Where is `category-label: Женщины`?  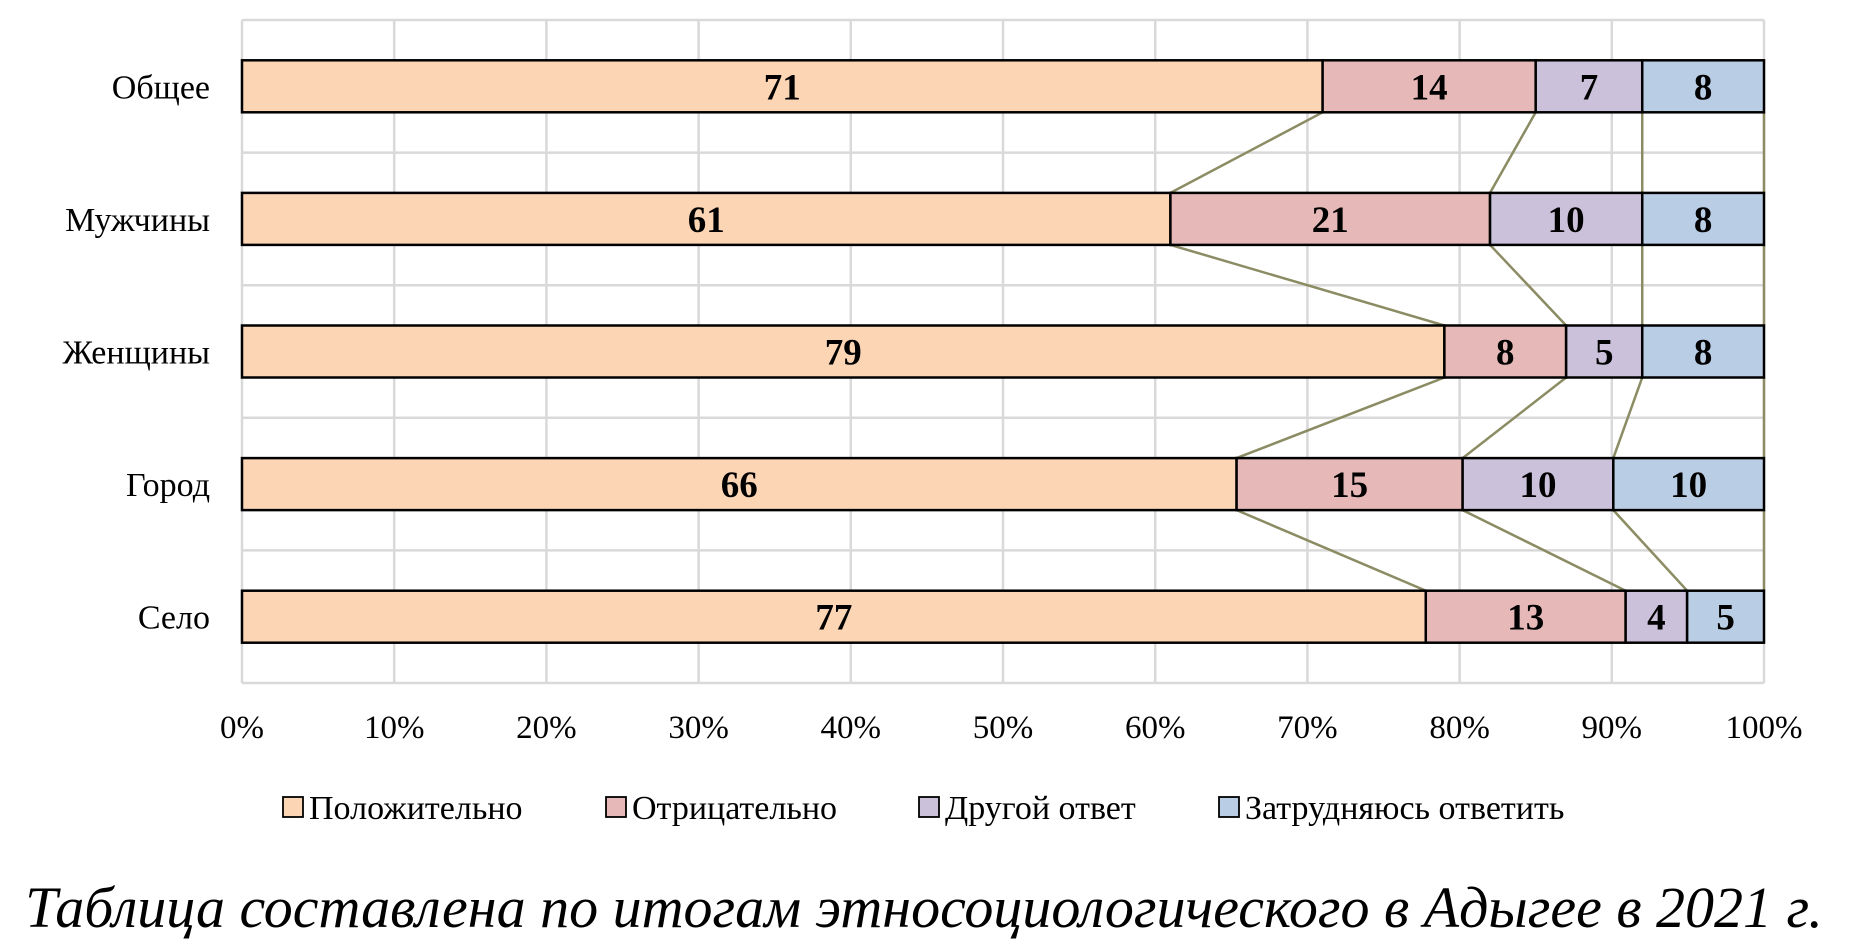
category-label: Женщины is located at coordinates (137, 353).